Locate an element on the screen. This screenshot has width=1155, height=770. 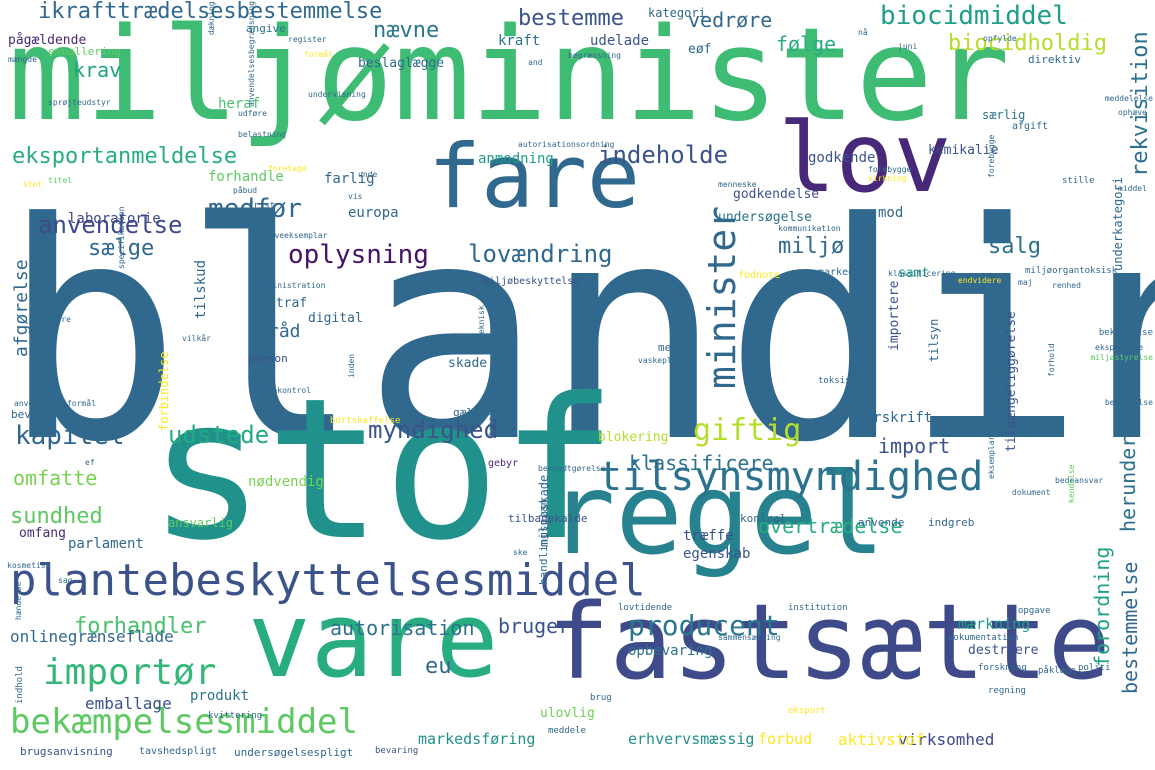
word-182: middel is located at coordinates (1132, 189).